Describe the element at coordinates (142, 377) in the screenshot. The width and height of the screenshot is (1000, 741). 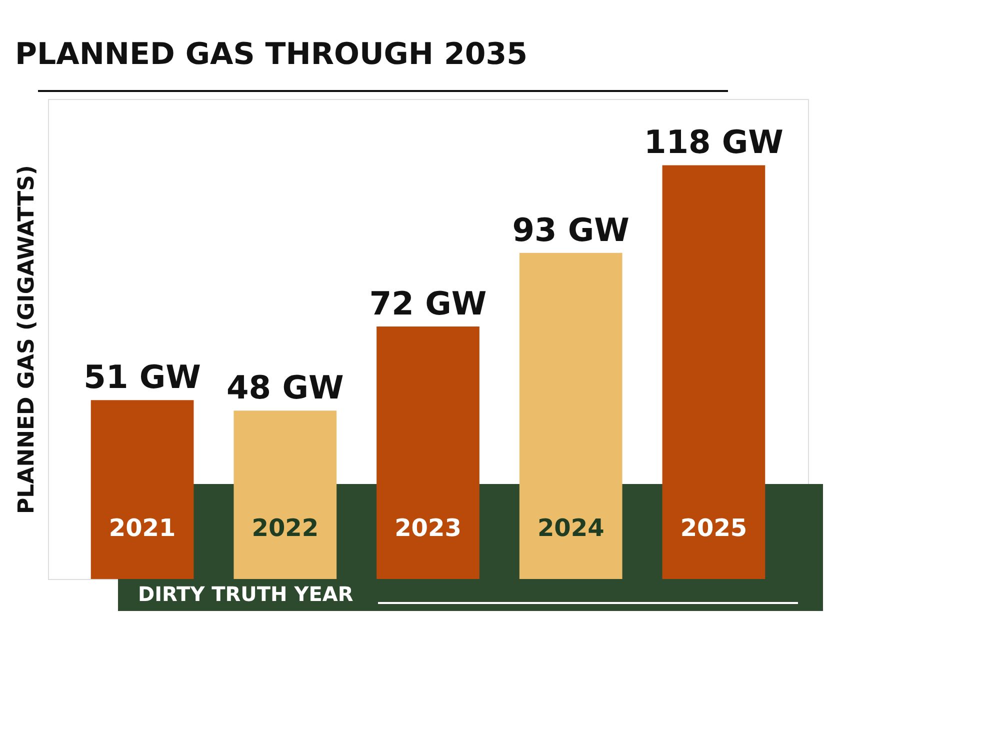
I see `data-label: 51 GW` at that location.